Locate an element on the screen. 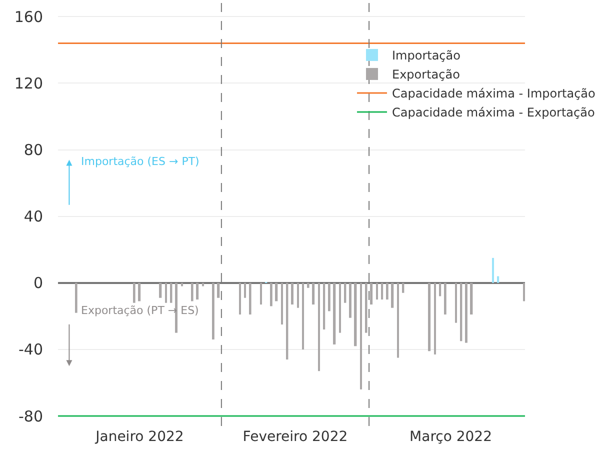 The height and width of the screenshot is (450, 601). x-tick-label: Fevereiro 2022 is located at coordinates (295, 437).